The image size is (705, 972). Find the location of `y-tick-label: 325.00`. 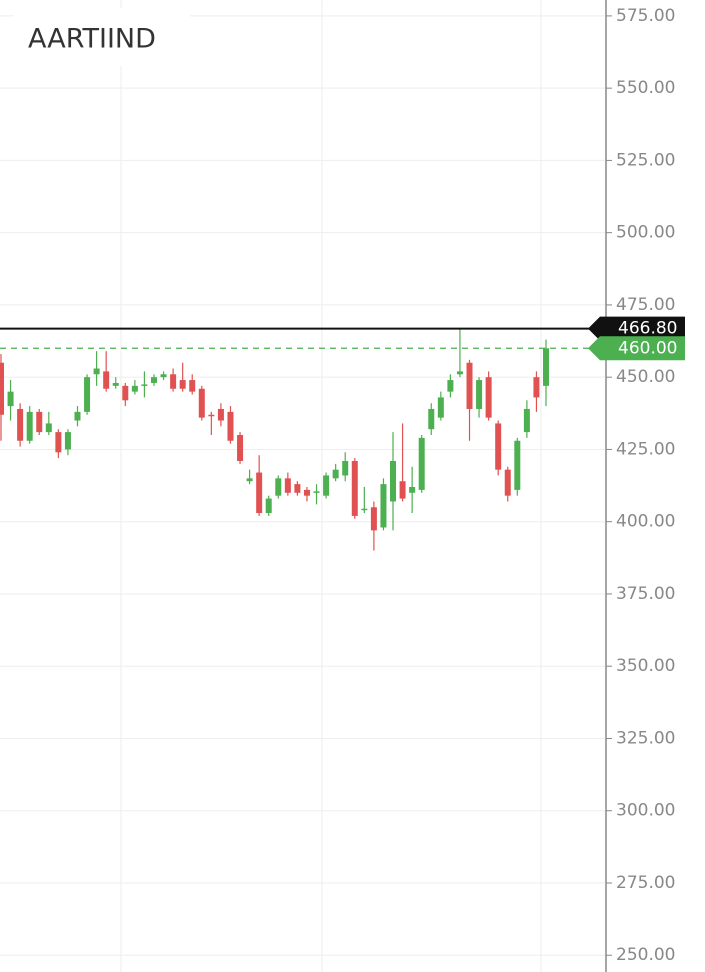

y-tick-label: 325.00 is located at coordinates (645, 738).